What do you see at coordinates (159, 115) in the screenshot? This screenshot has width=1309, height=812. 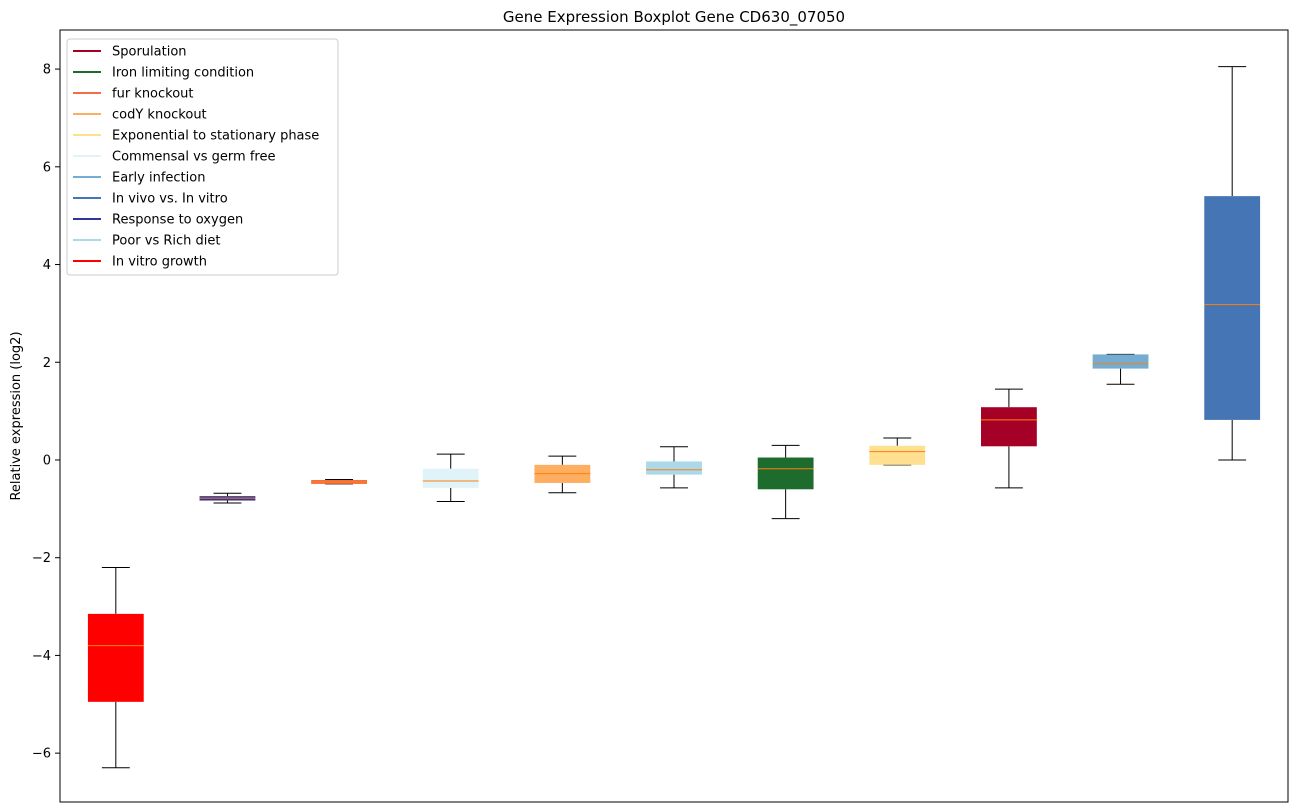 I see `legend-label: codY knockout` at bounding box center [159, 115].